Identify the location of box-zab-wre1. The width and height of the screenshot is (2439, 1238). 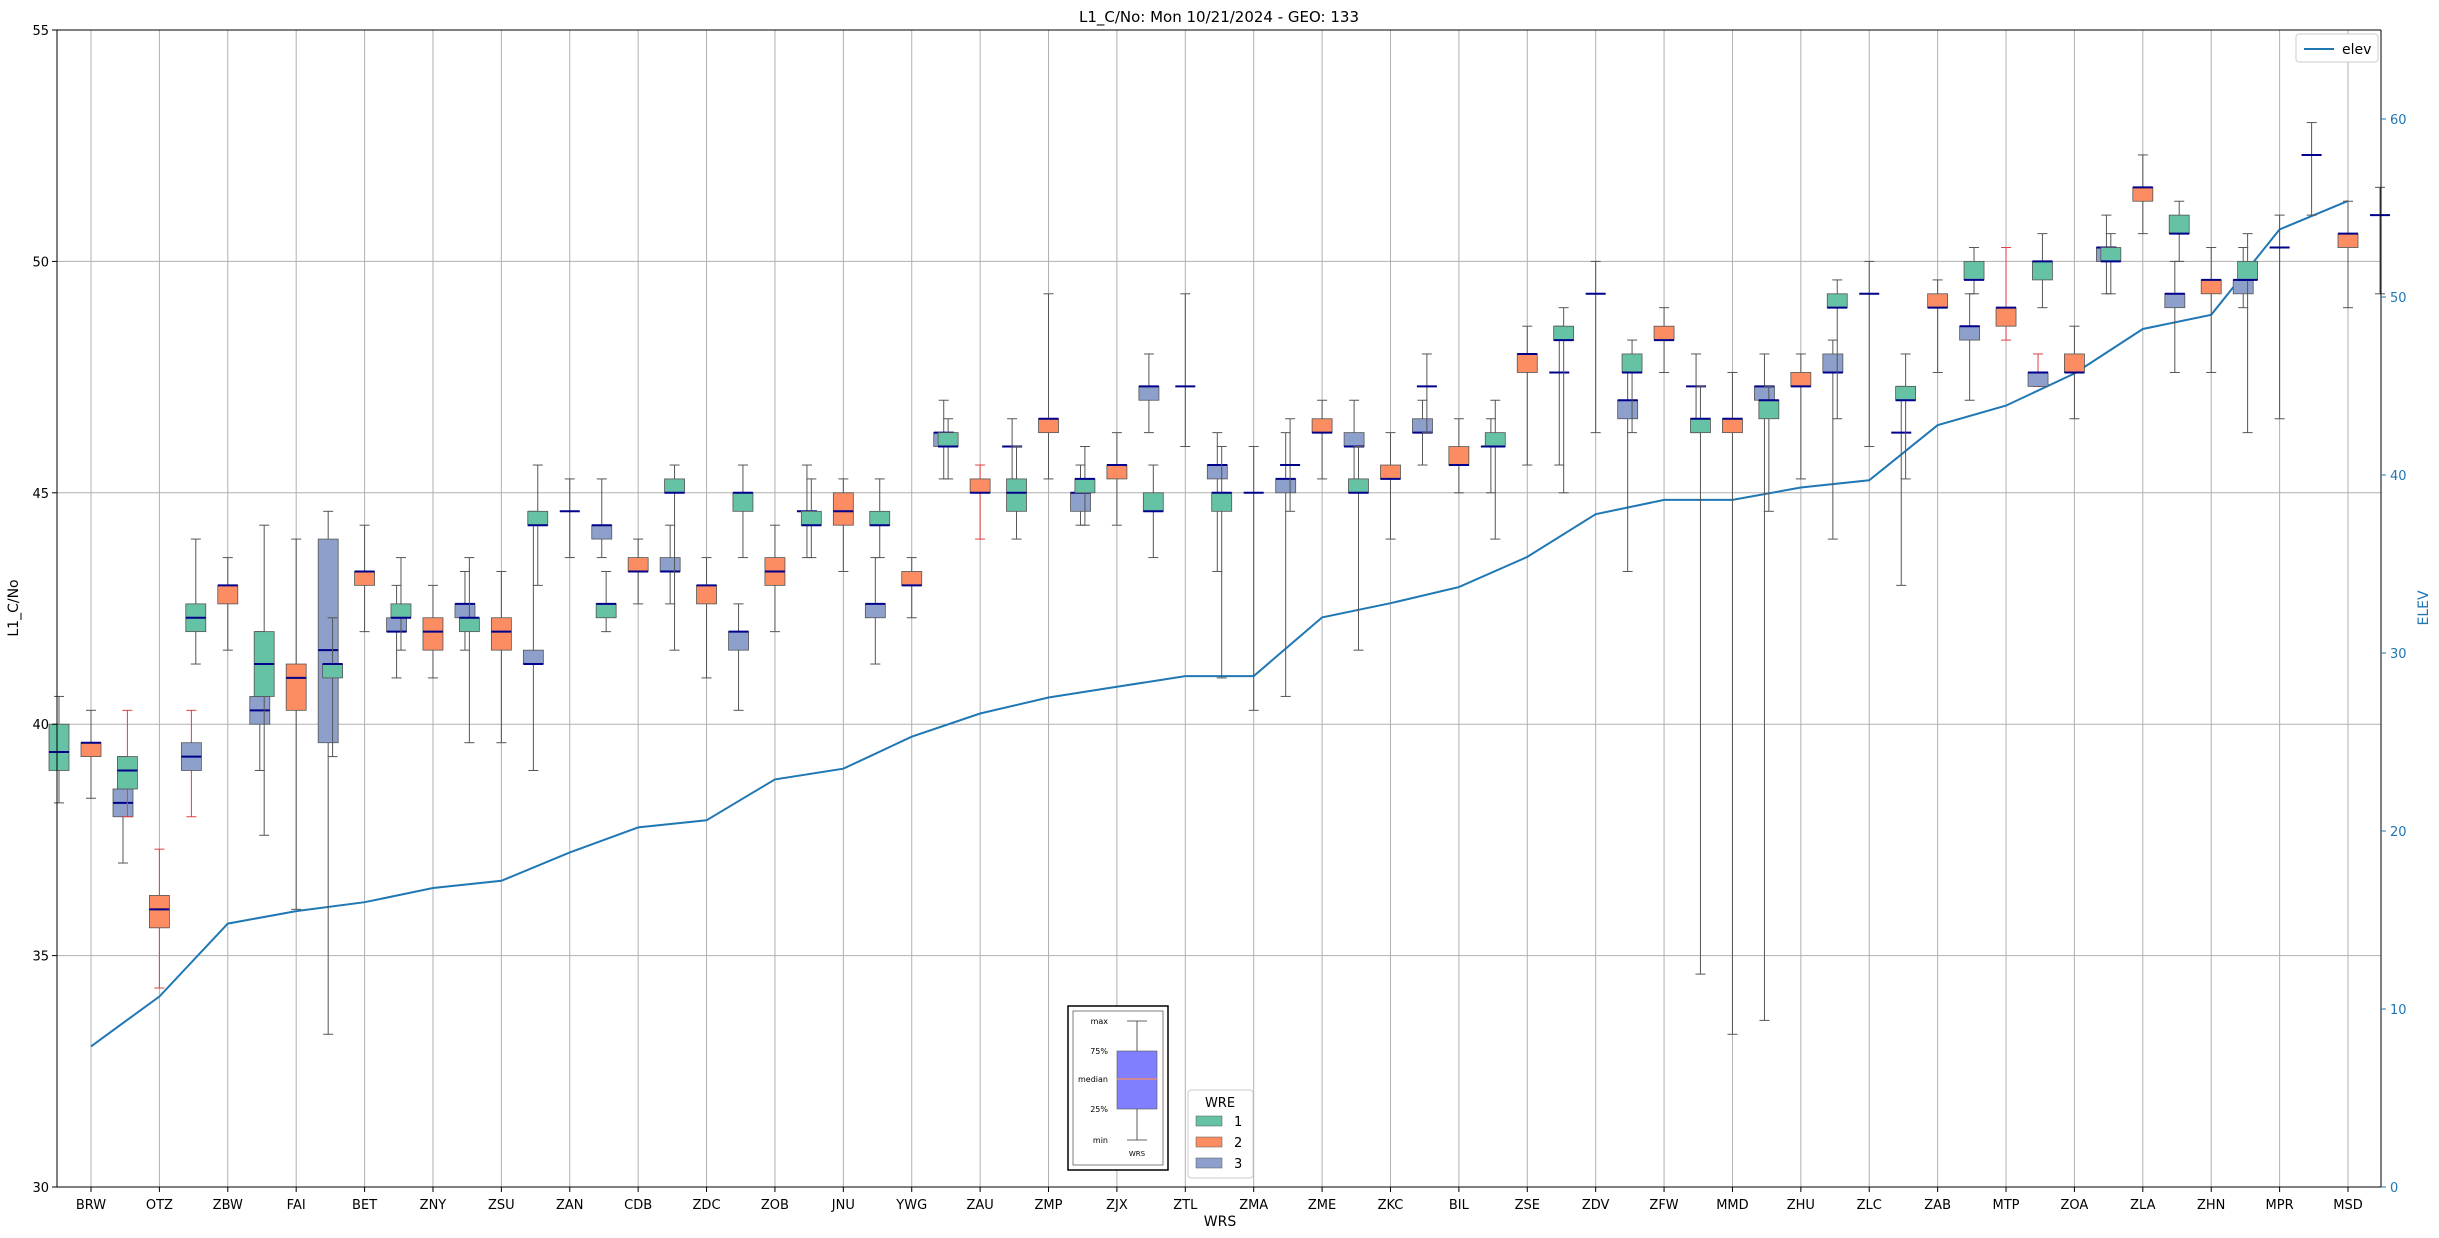
(1906, 416).